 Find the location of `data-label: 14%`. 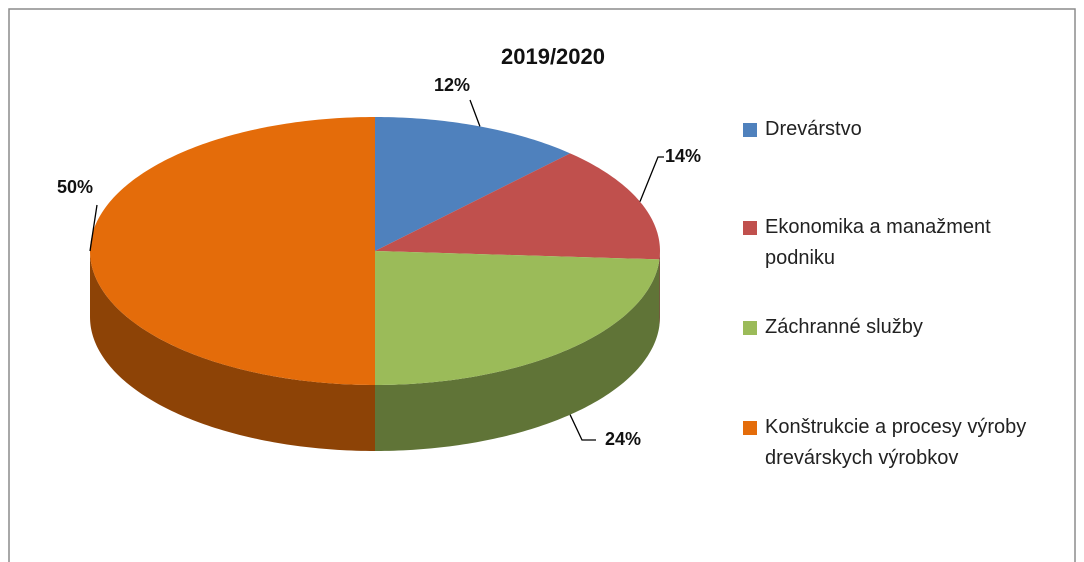

data-label: 14% is located at coordinates (683, 156).